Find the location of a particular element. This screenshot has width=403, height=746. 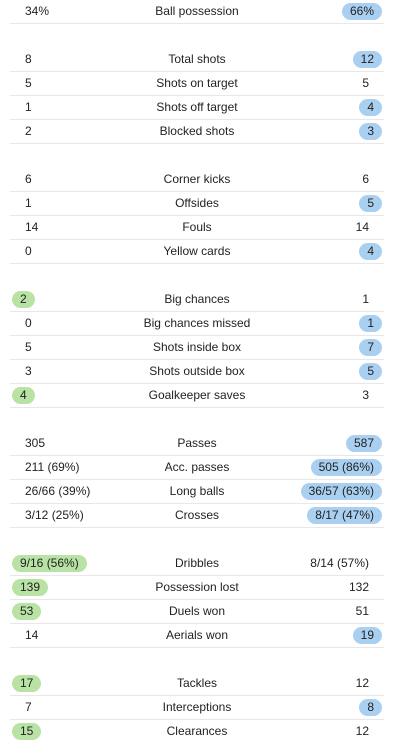

stat-label: Total shots is located at coordinates (197, 59).